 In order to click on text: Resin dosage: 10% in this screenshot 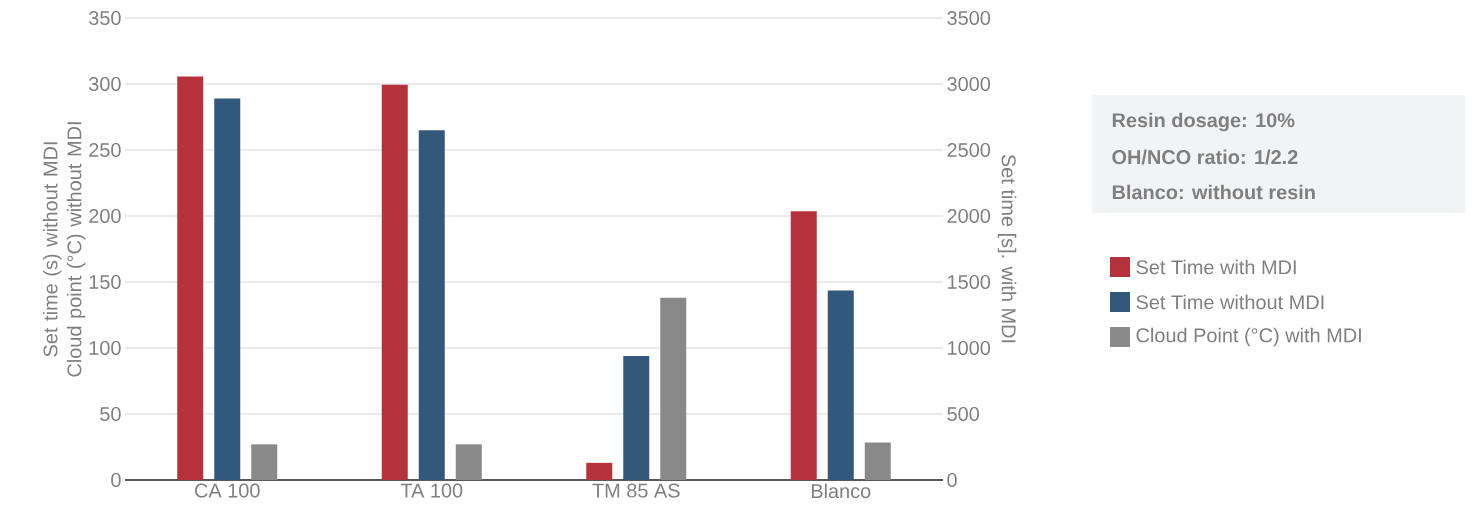, I will do `click(1203, 122)`.